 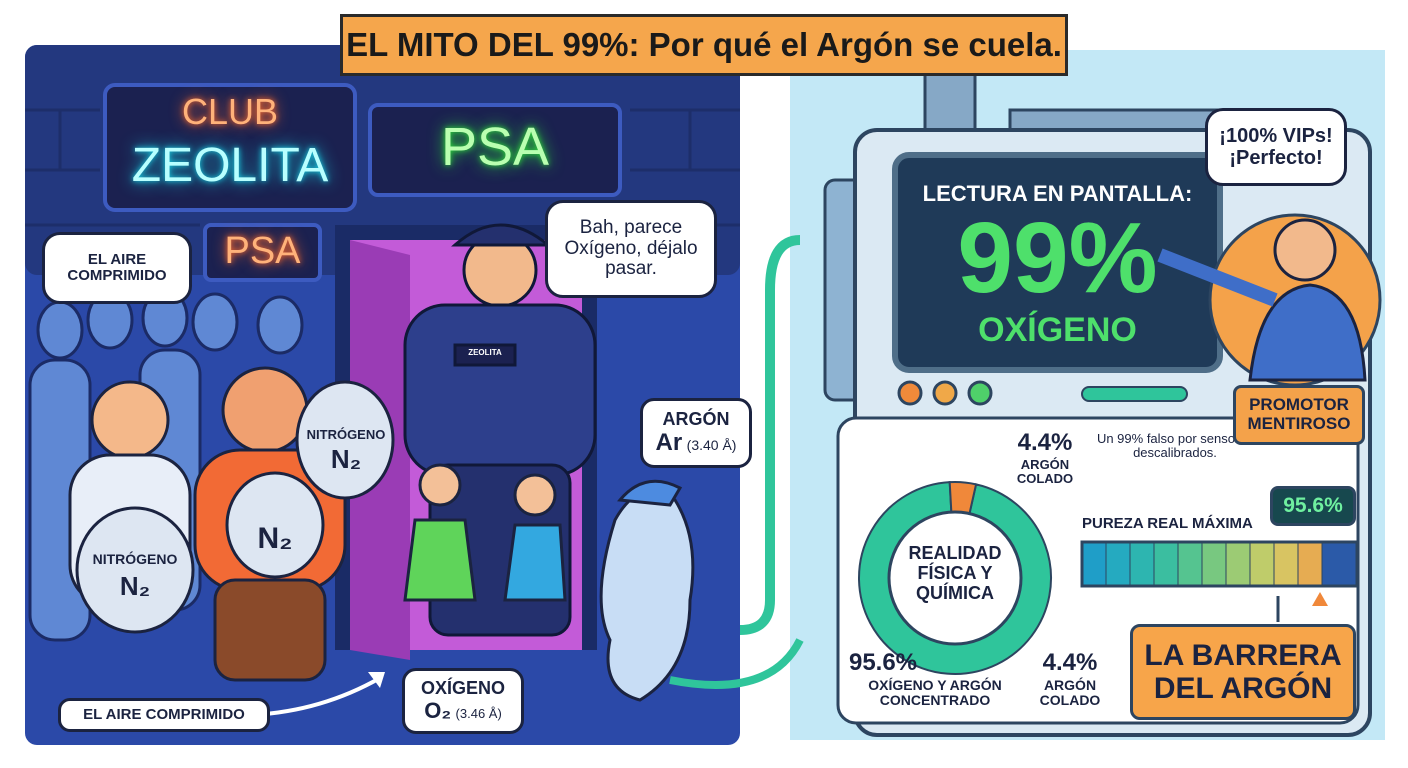 I want to click on club-sign, so click(x=230, y=147).